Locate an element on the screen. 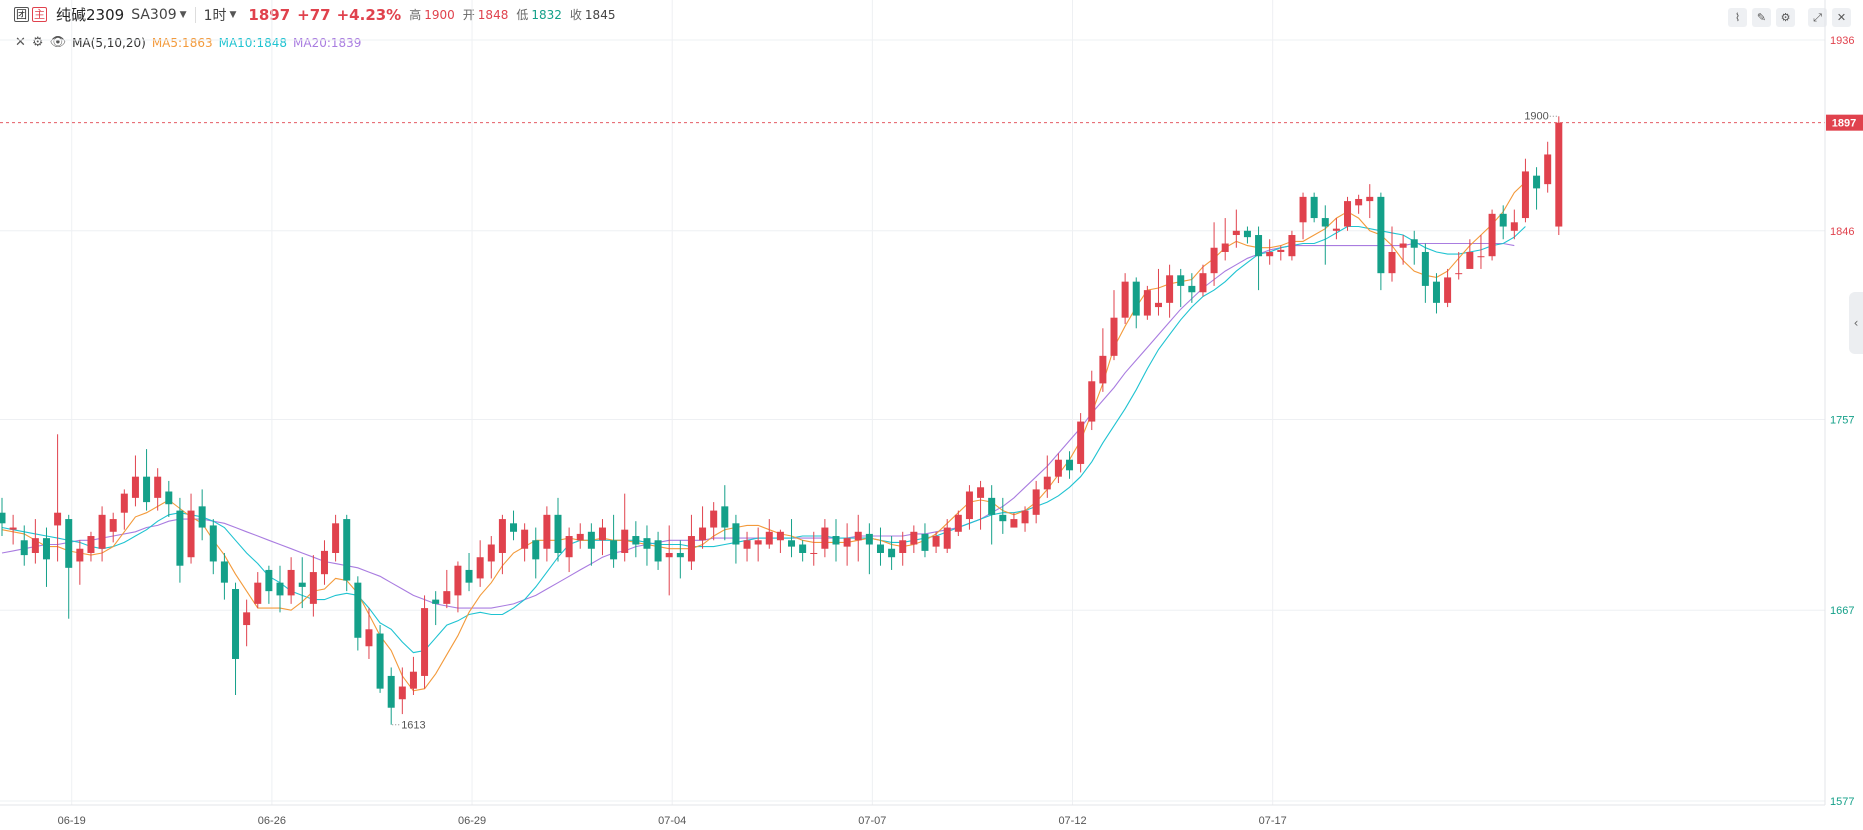  symbol-name: 纯碱2309 is located at coordinates (90, 15).